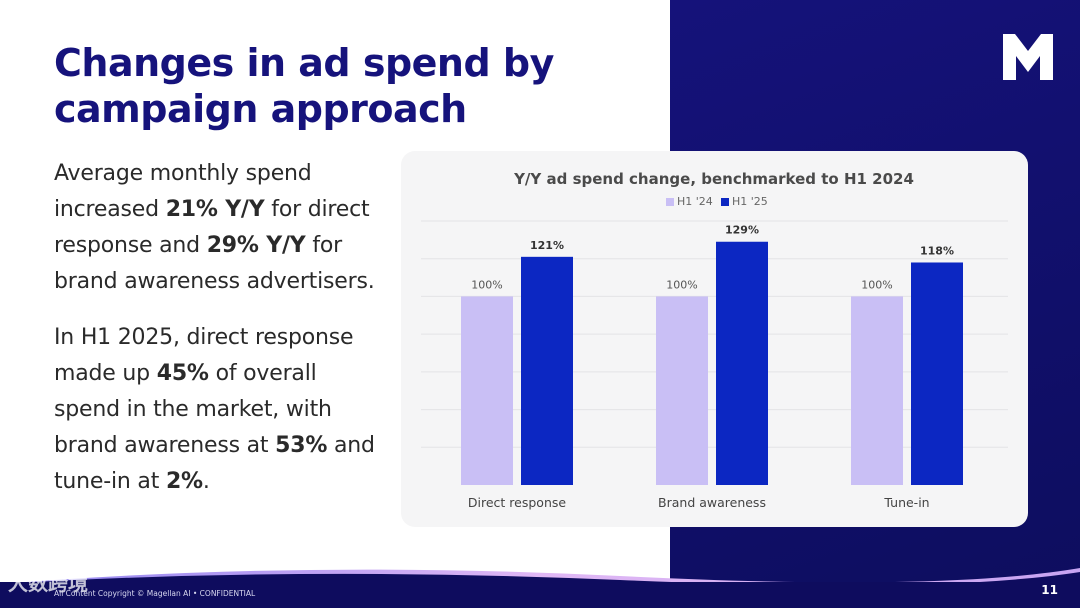 The height and width of the screenshot is (608, 1080). Describe the element at coordinates (937, 250) in the screenshot. I see `data-label: 118%` at that location.